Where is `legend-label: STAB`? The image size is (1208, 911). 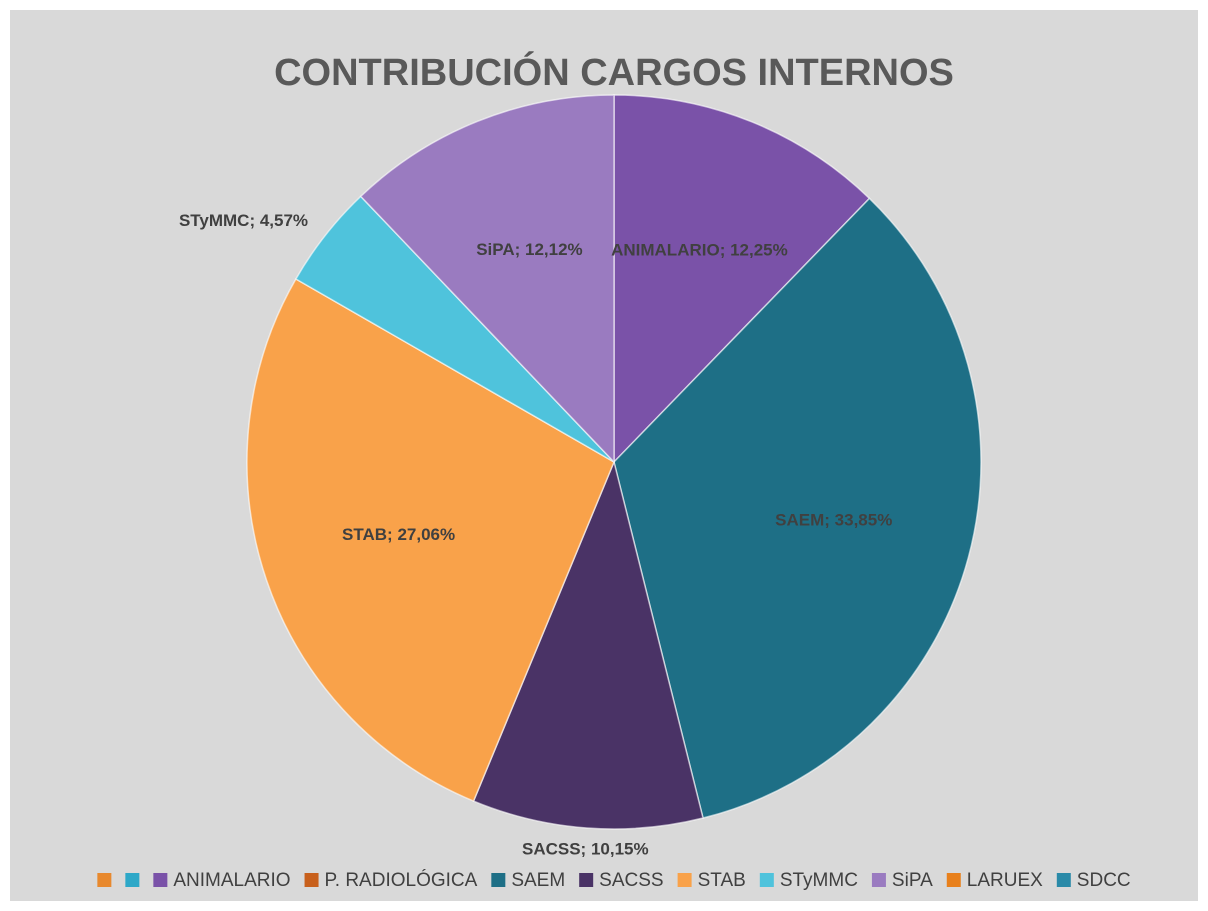
legend-label: STAB is located at coordinates (722, 880).